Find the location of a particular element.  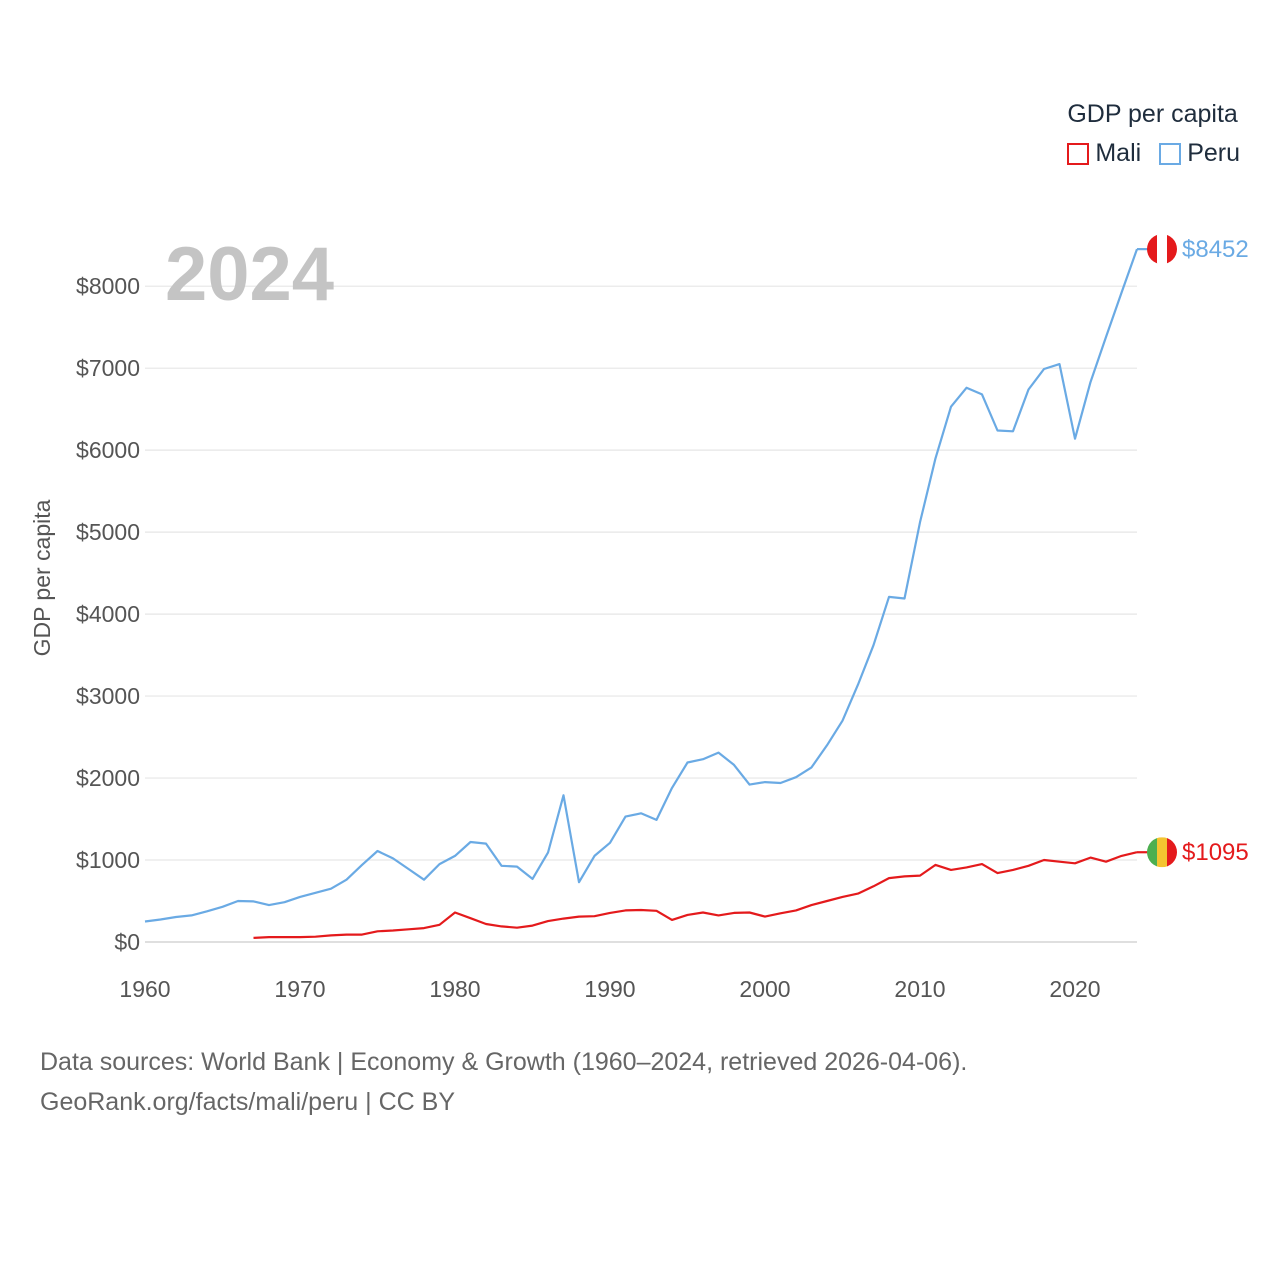

footer-link: GeoRank.org/facts/mali/peru | CC BY is located at coordinates (247, 1102).